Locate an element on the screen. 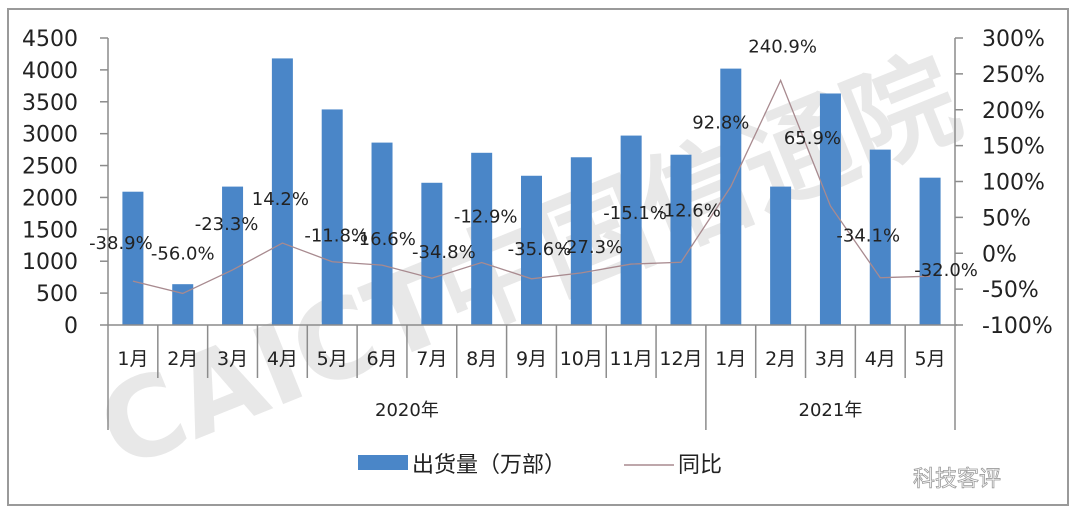  category-label: 7月 is located at coordinates (431, 359).